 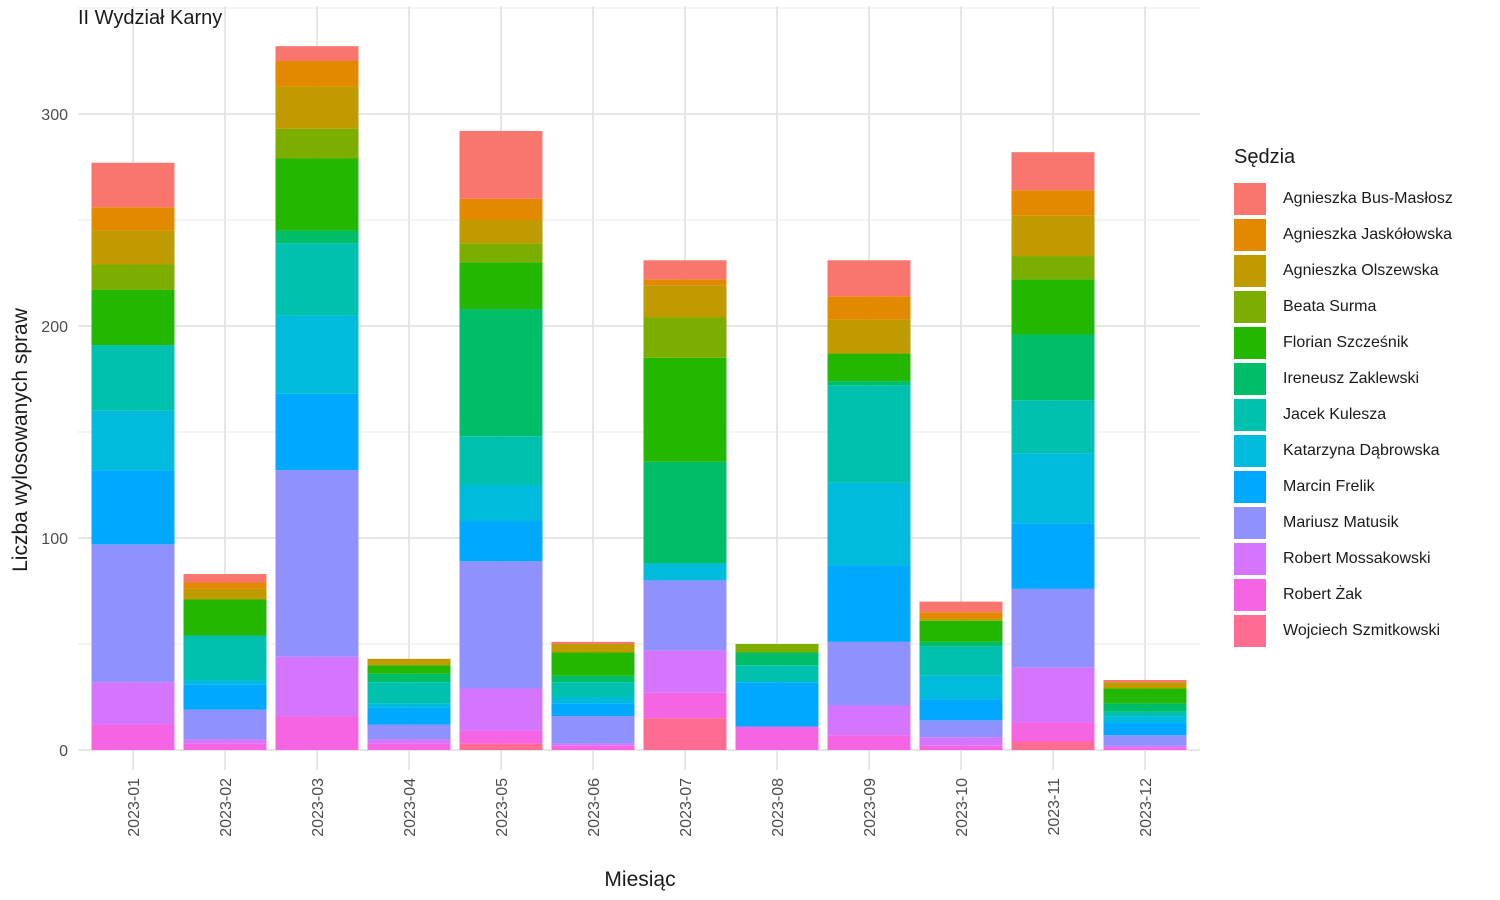 I want to click on y-axis-label: Liczba wylosowanych spraw, so click(x=20, y=439).